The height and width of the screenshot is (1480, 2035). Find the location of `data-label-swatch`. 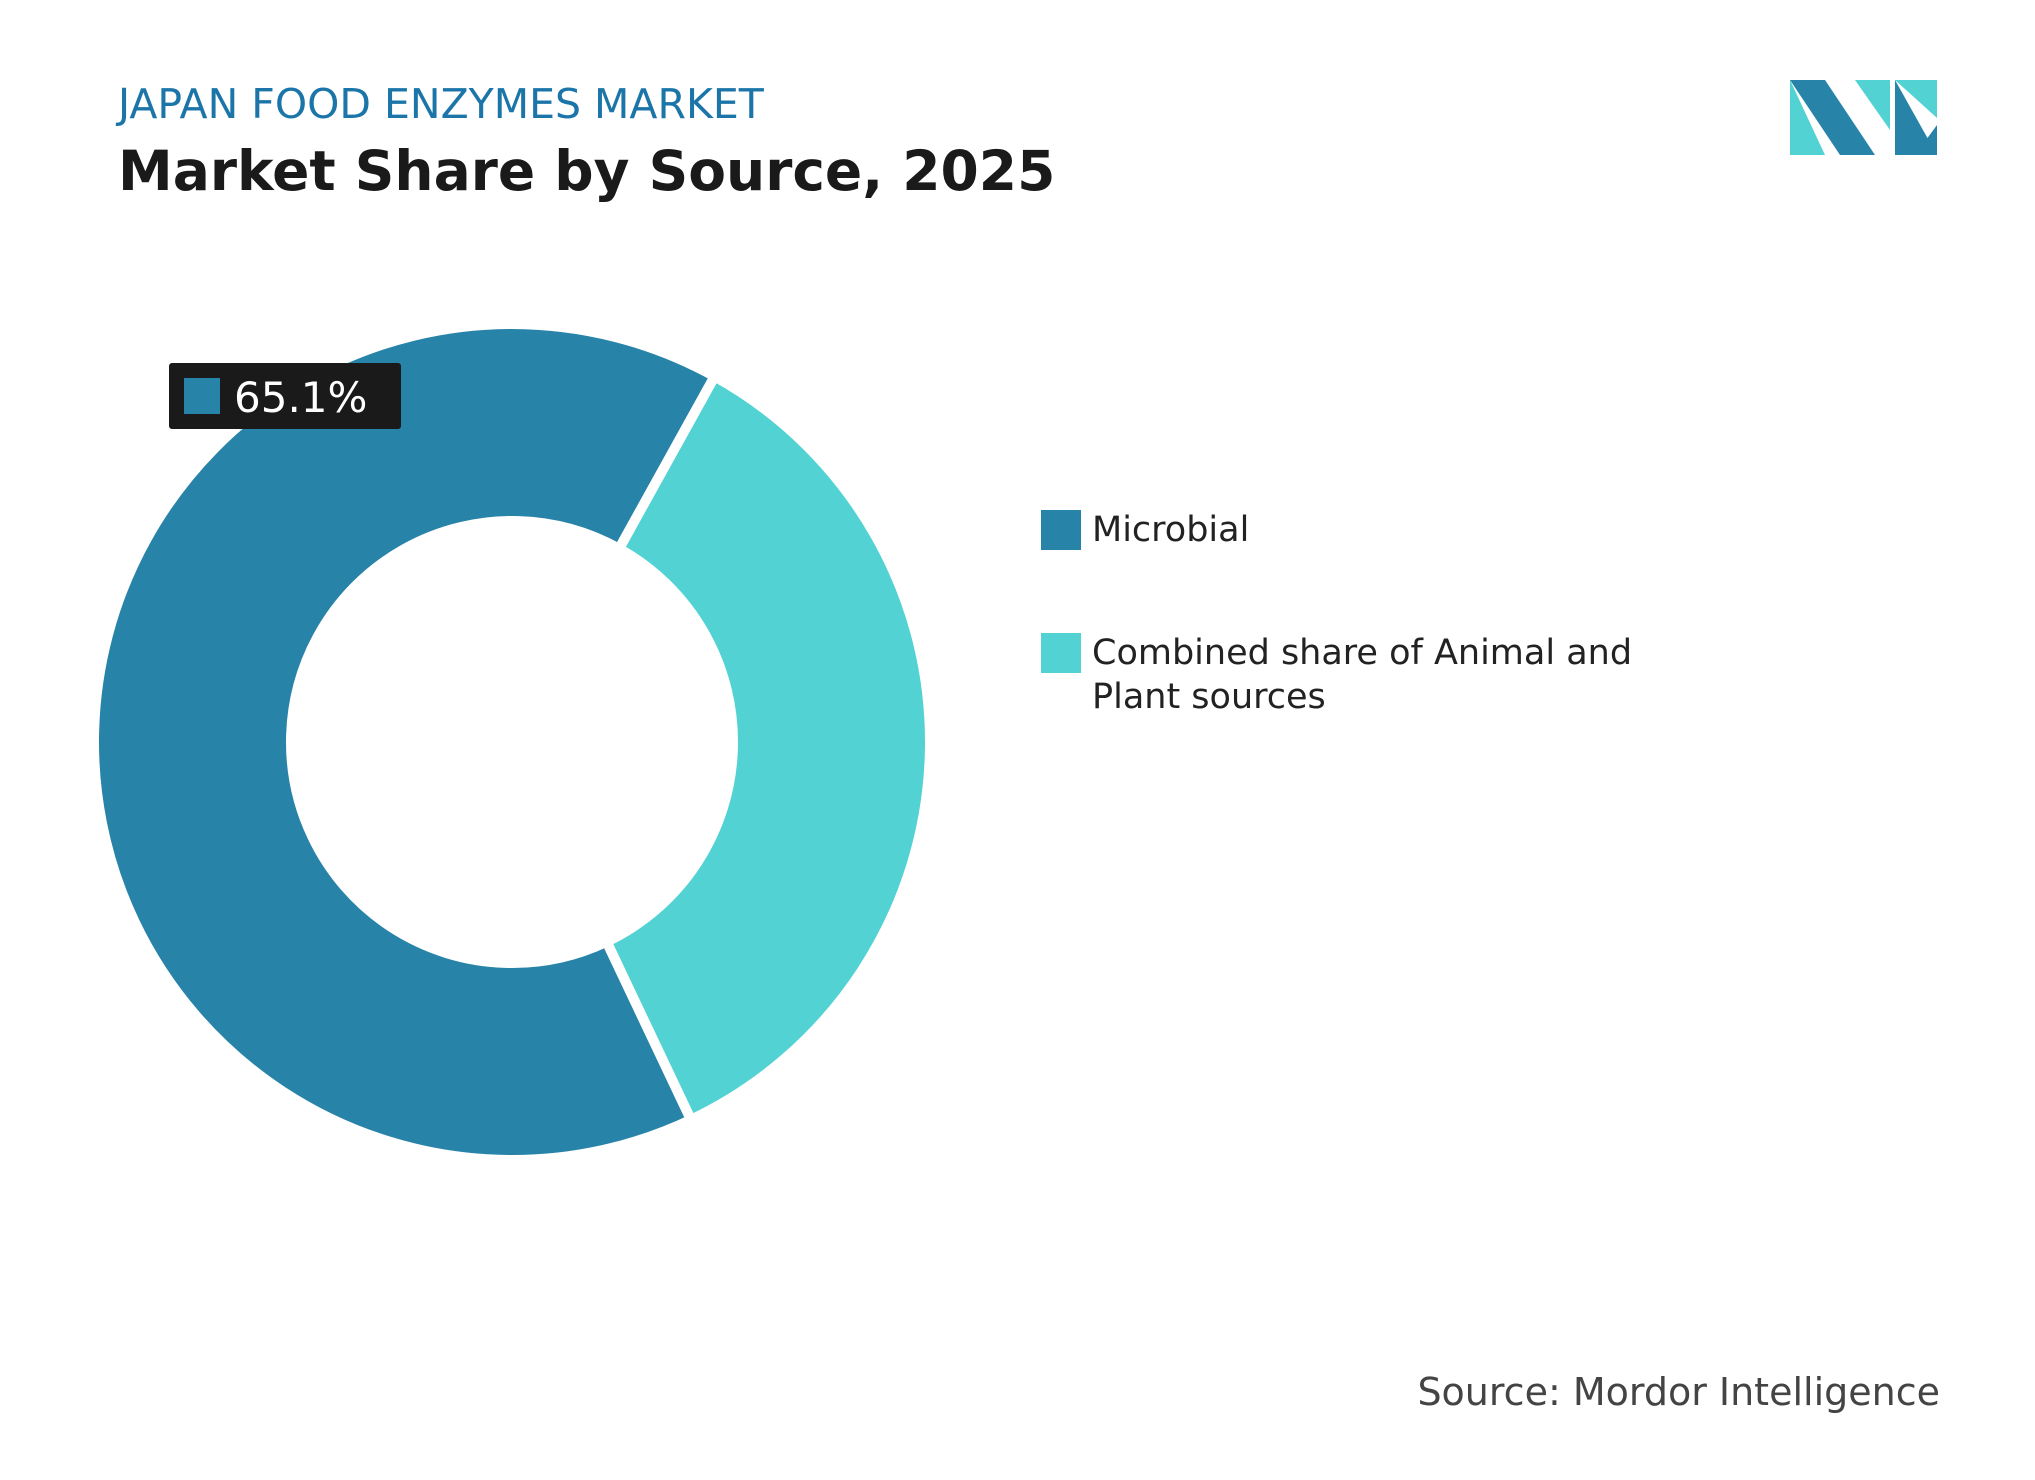

data-label-swatch is located at coordinates (202, 396).